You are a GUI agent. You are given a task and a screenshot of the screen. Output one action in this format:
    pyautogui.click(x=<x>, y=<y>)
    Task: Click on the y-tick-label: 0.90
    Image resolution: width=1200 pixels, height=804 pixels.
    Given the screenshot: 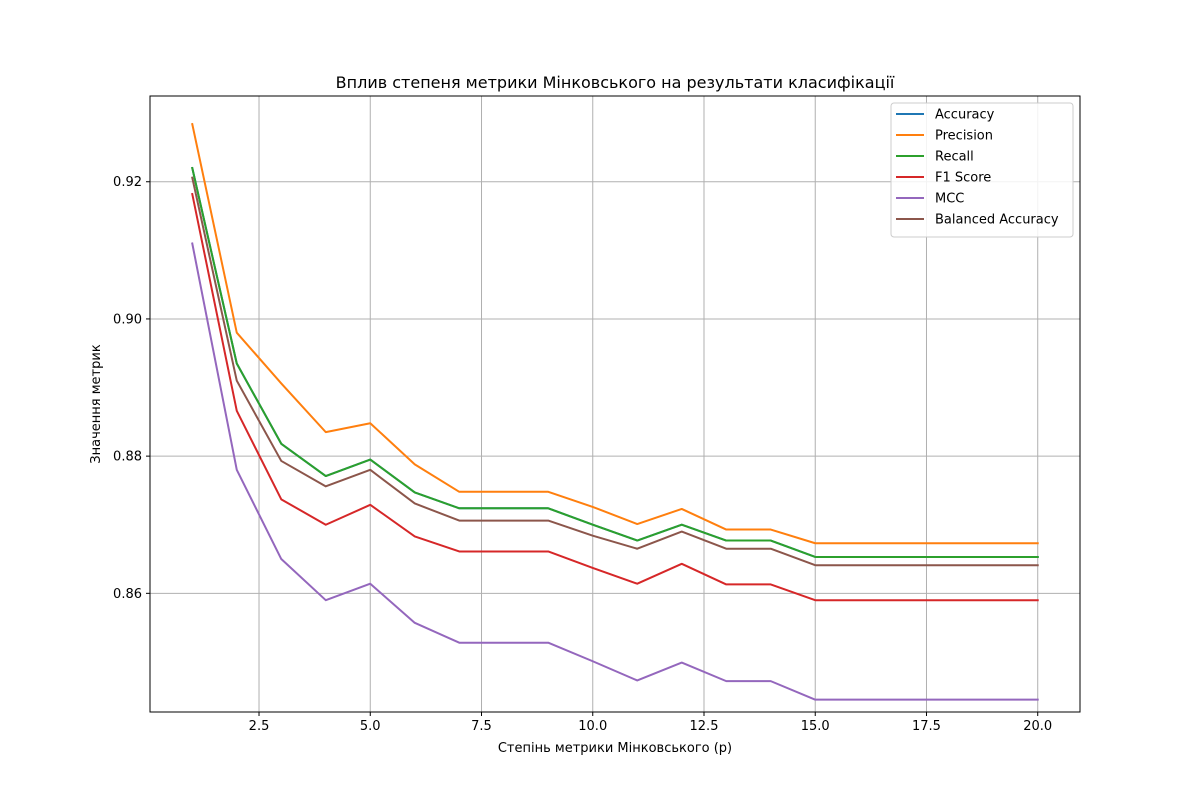 What is the action you would take?
    pyautogui.click(x=127, y=319)
    